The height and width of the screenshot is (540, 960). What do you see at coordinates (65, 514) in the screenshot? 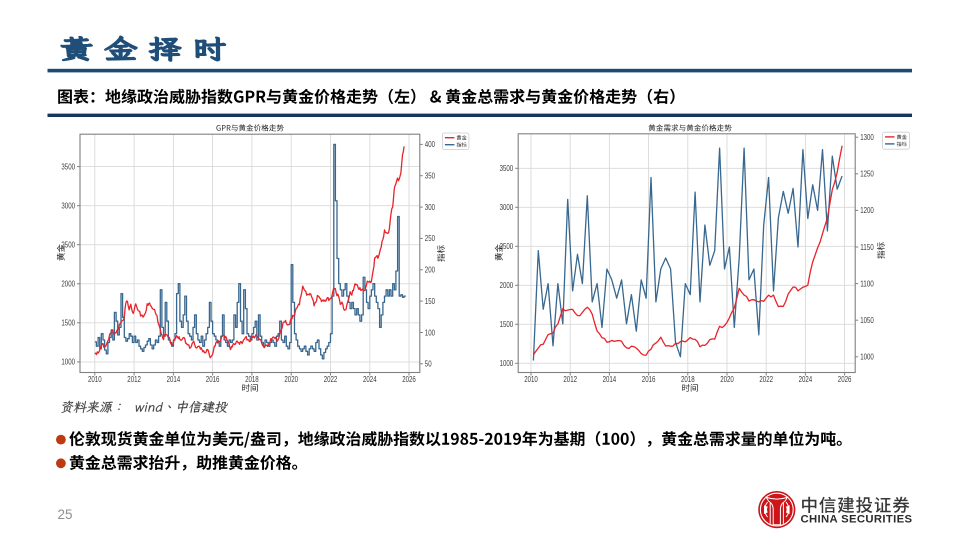
I see `svg-text: 25` at bounding box center [65, 514].